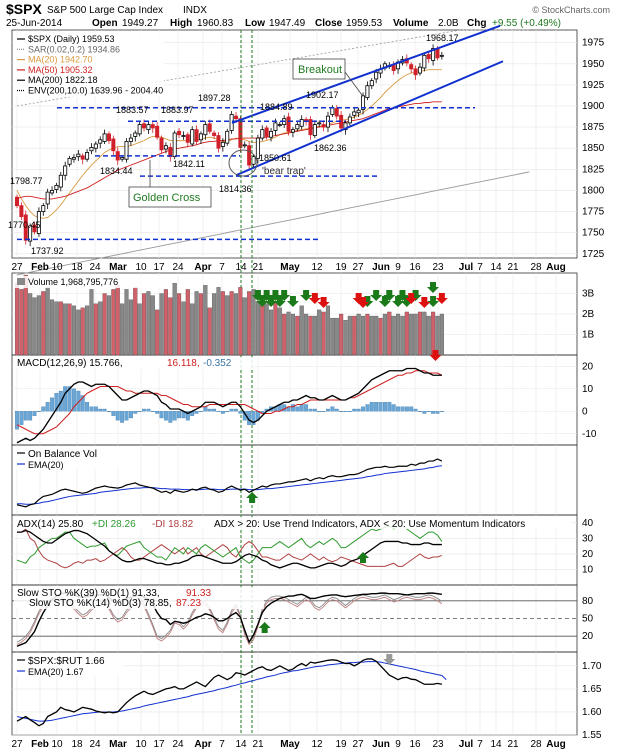  Describe the element at coordinates (188, 603) in the screenshot. I see `sto-legend-d: 87.23` at that location.